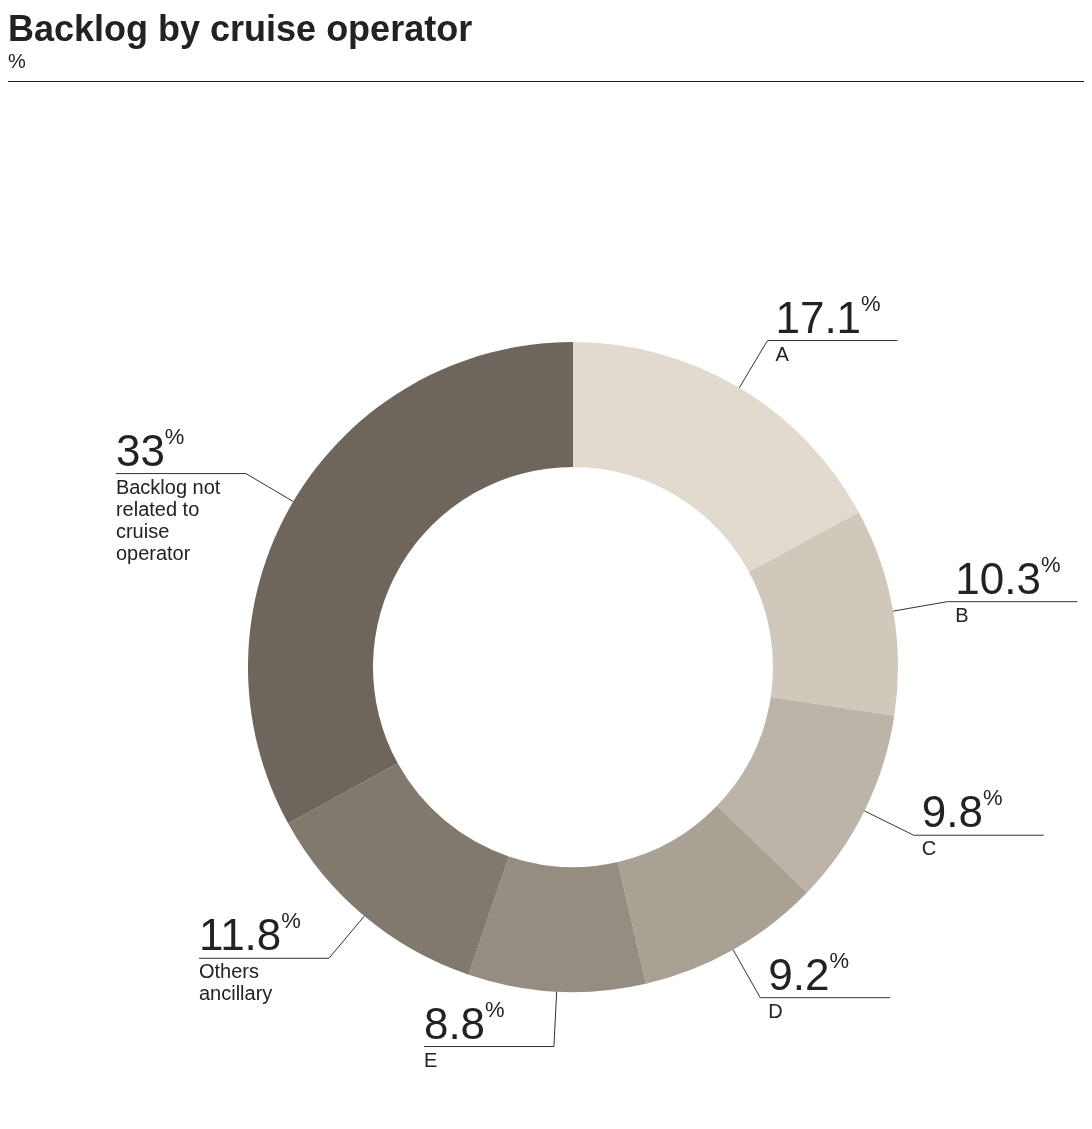 This screenshot has height=1129, width=1092. Describe the element at coordinates (962, 811) in the screenshot. I see `data-label: 9.8$^{%}$` at that location.